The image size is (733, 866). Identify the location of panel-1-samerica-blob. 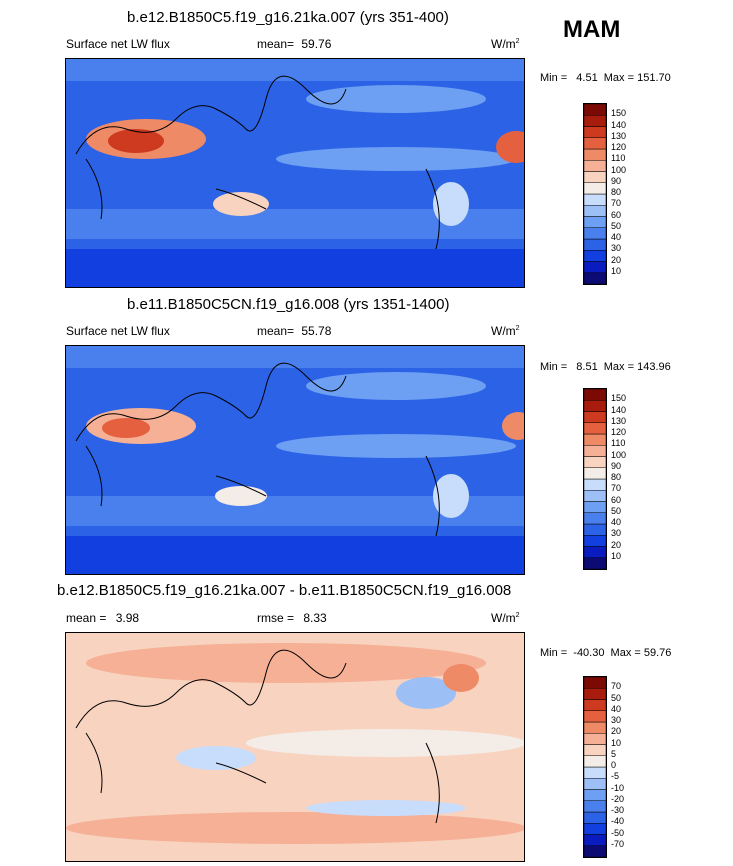
(451, 204).